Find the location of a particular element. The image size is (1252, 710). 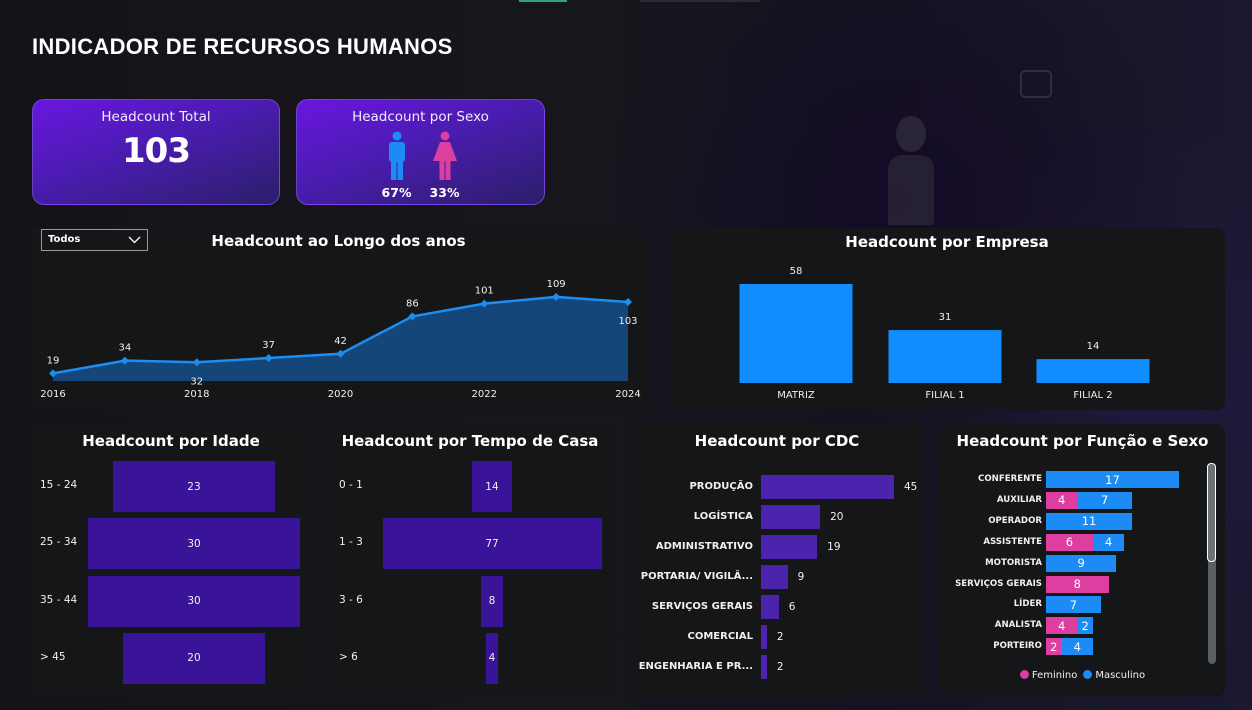

bar: 14 is located at coordinates (492, 486).